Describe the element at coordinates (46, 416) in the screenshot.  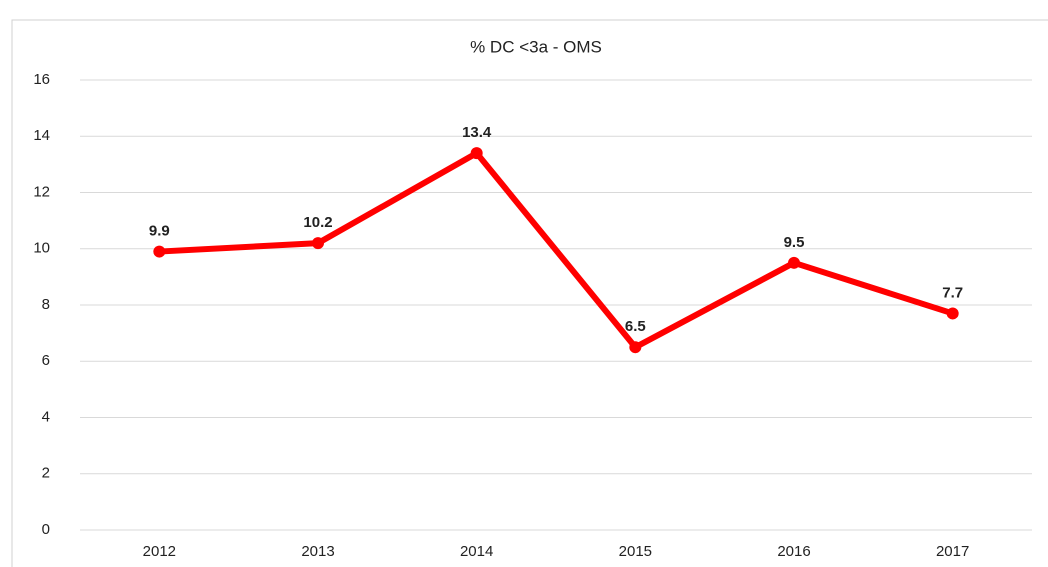
I see `y-tick-label: 4` at that location.